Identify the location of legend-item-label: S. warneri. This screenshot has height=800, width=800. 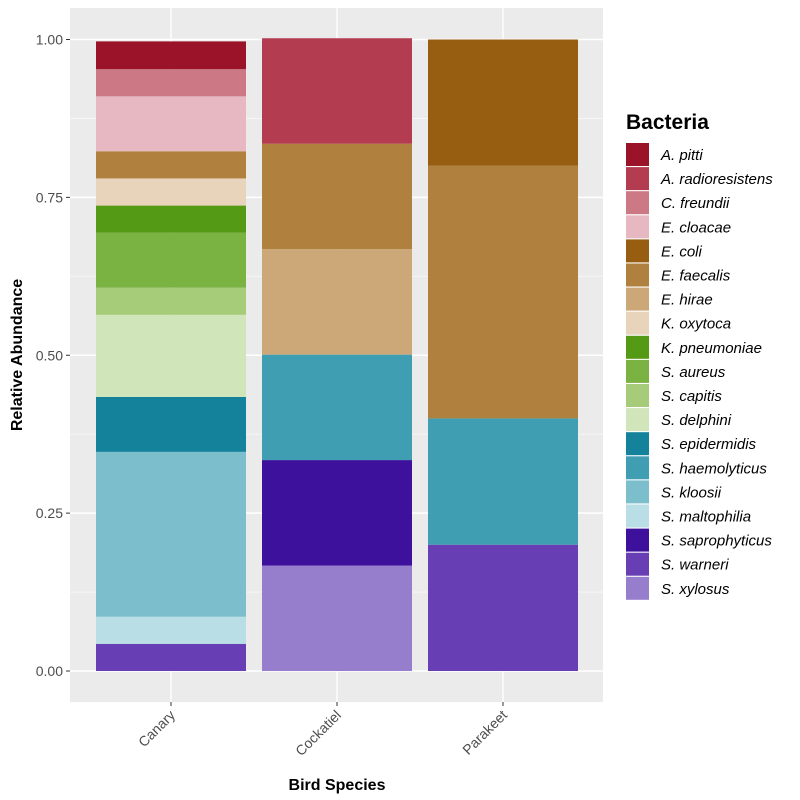
(695, 565).